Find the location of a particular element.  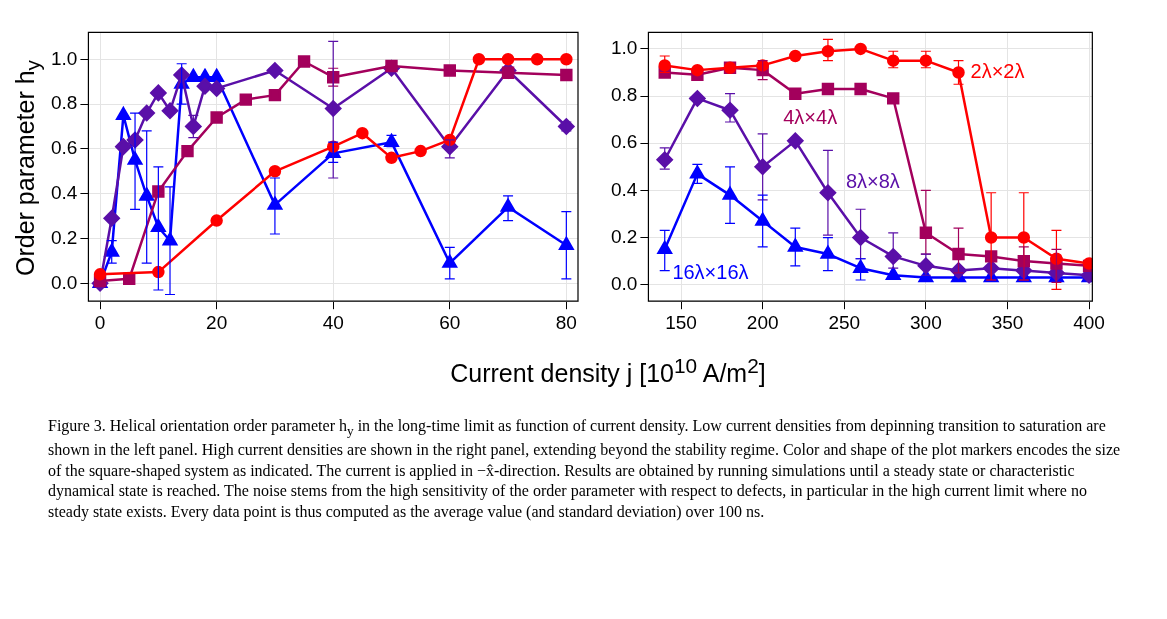

x-axis-title: Current density j [10$^{10}$ A/m$^{2}$] is located at coordinates (608, 371).